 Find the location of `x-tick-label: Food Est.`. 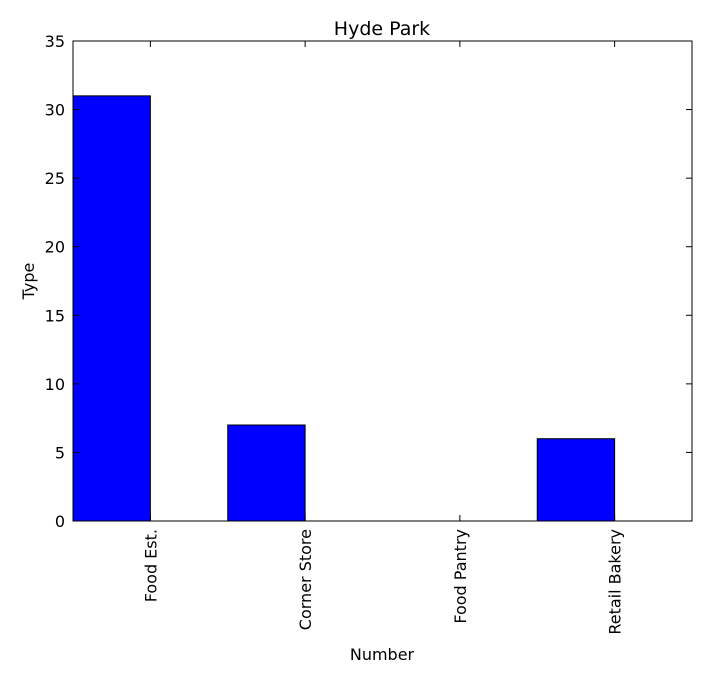

x-tick-label: Food Est. is located at coordinates (150, 565).